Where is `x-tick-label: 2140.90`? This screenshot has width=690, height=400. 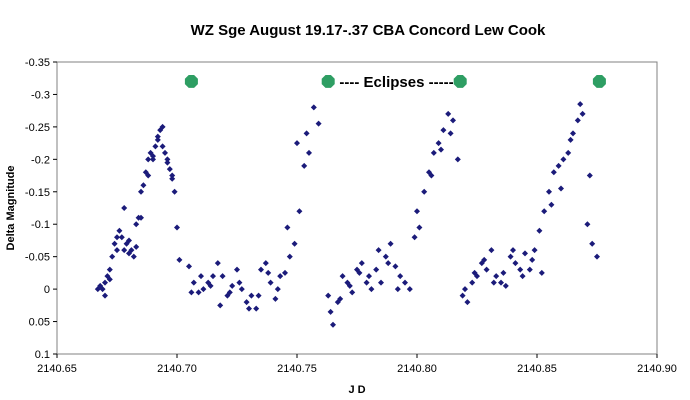 x-tick-label: 2140.90 is located at coordinates (657, 369).